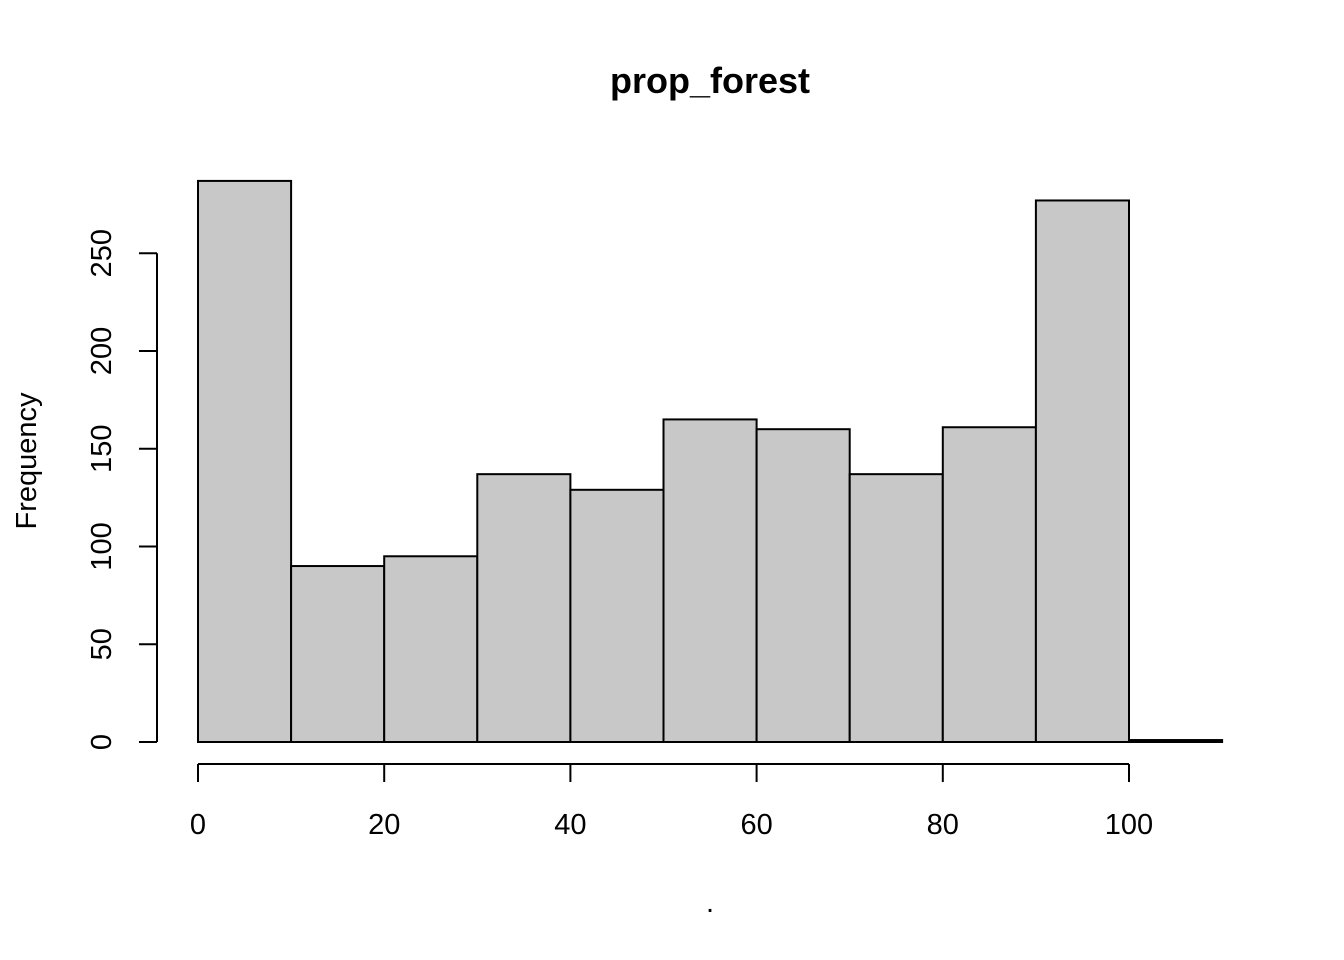 The width and height of the screenshot is (1344, 960). What do you see at coordinates (384, 825) in the screenshot?
I see `x-tick-label: 20` at bounding box center [384, 825].